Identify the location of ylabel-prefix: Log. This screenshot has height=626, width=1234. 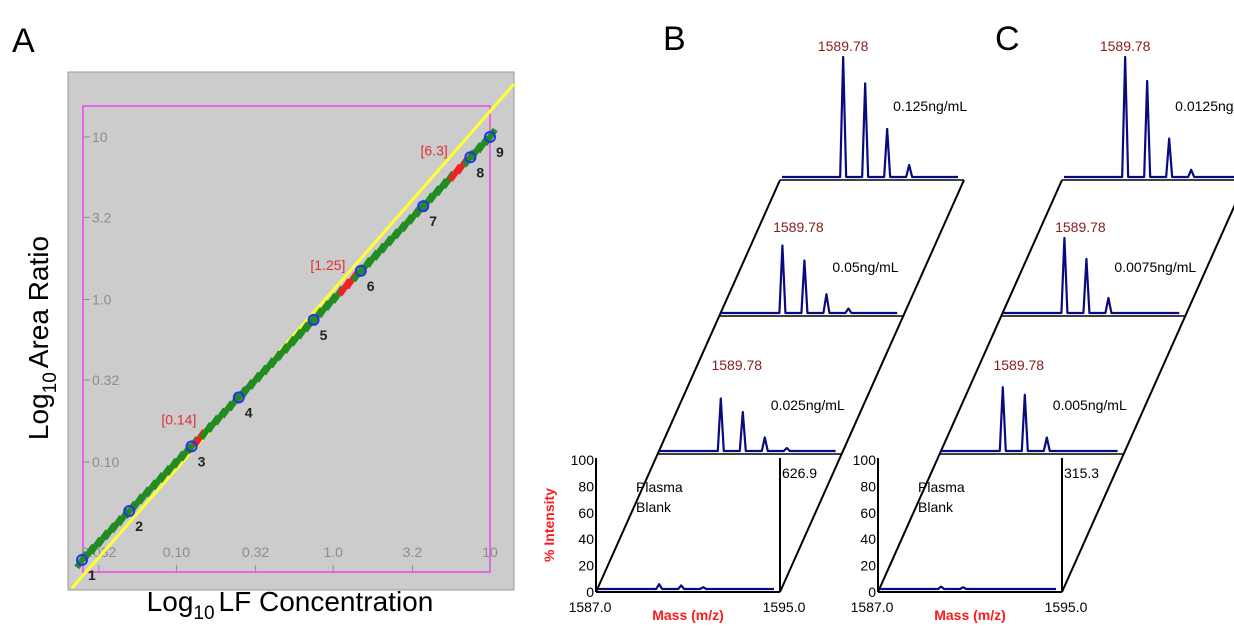
(38, 416).